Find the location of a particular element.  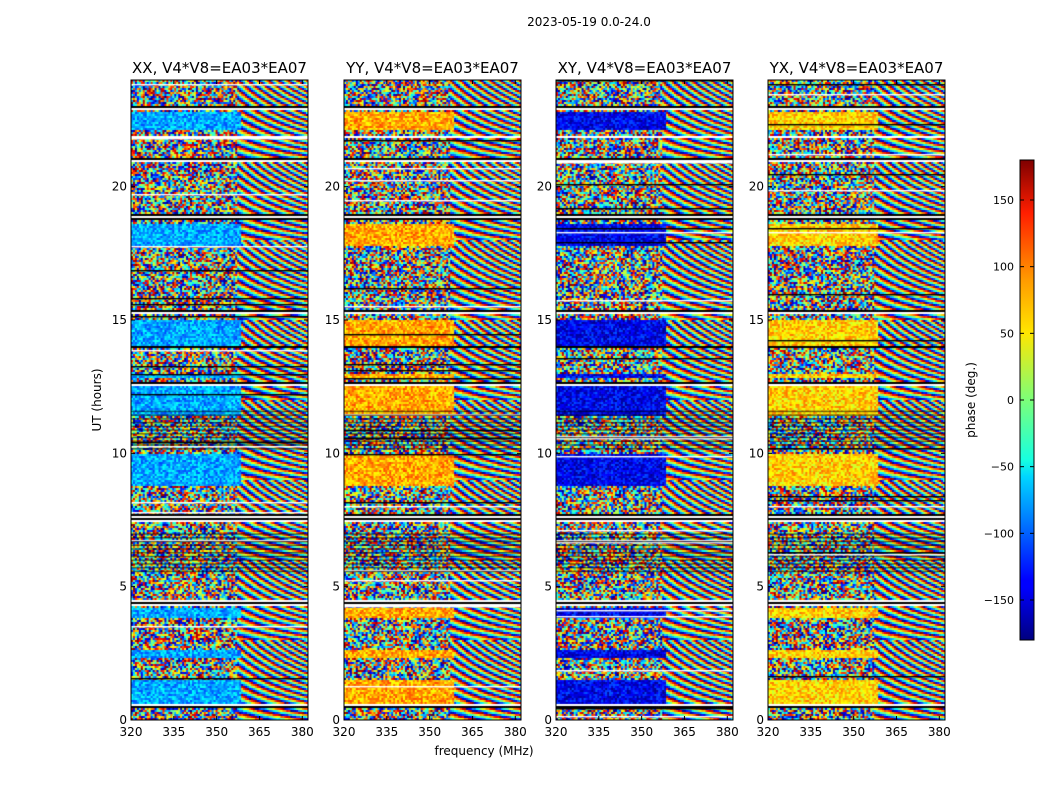

colorbar-ticks: 150 100 50 0 −50 −100 −150 is located at coordinates (1009, 400).